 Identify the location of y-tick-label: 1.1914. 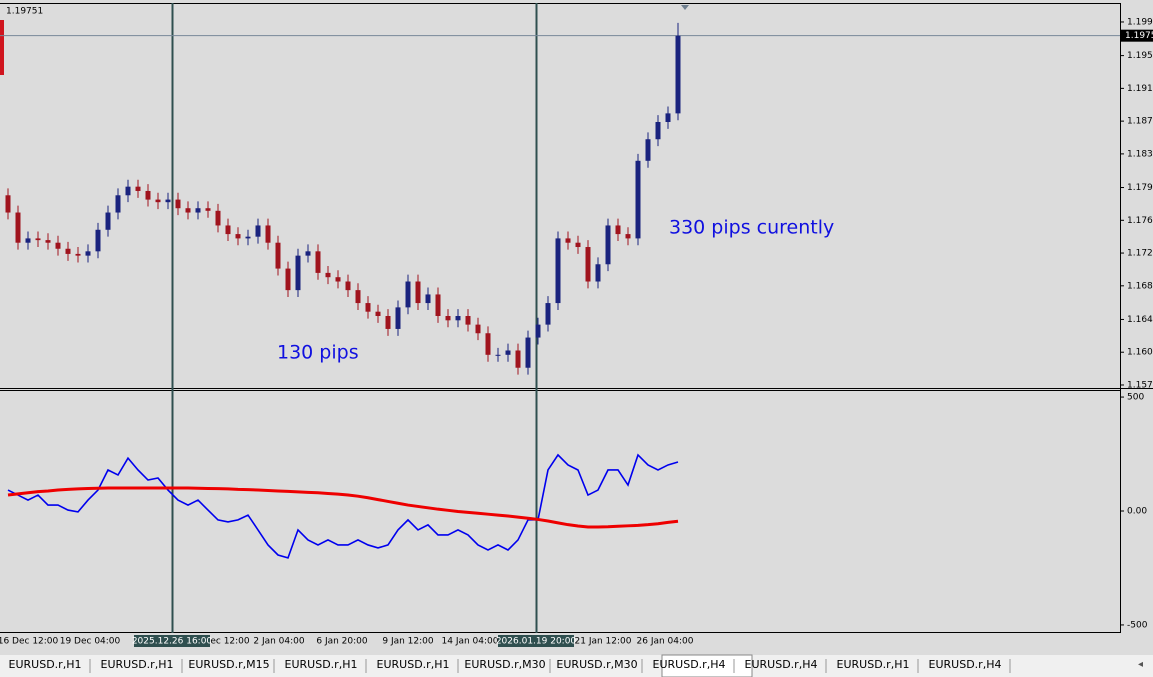
(1140, 89).